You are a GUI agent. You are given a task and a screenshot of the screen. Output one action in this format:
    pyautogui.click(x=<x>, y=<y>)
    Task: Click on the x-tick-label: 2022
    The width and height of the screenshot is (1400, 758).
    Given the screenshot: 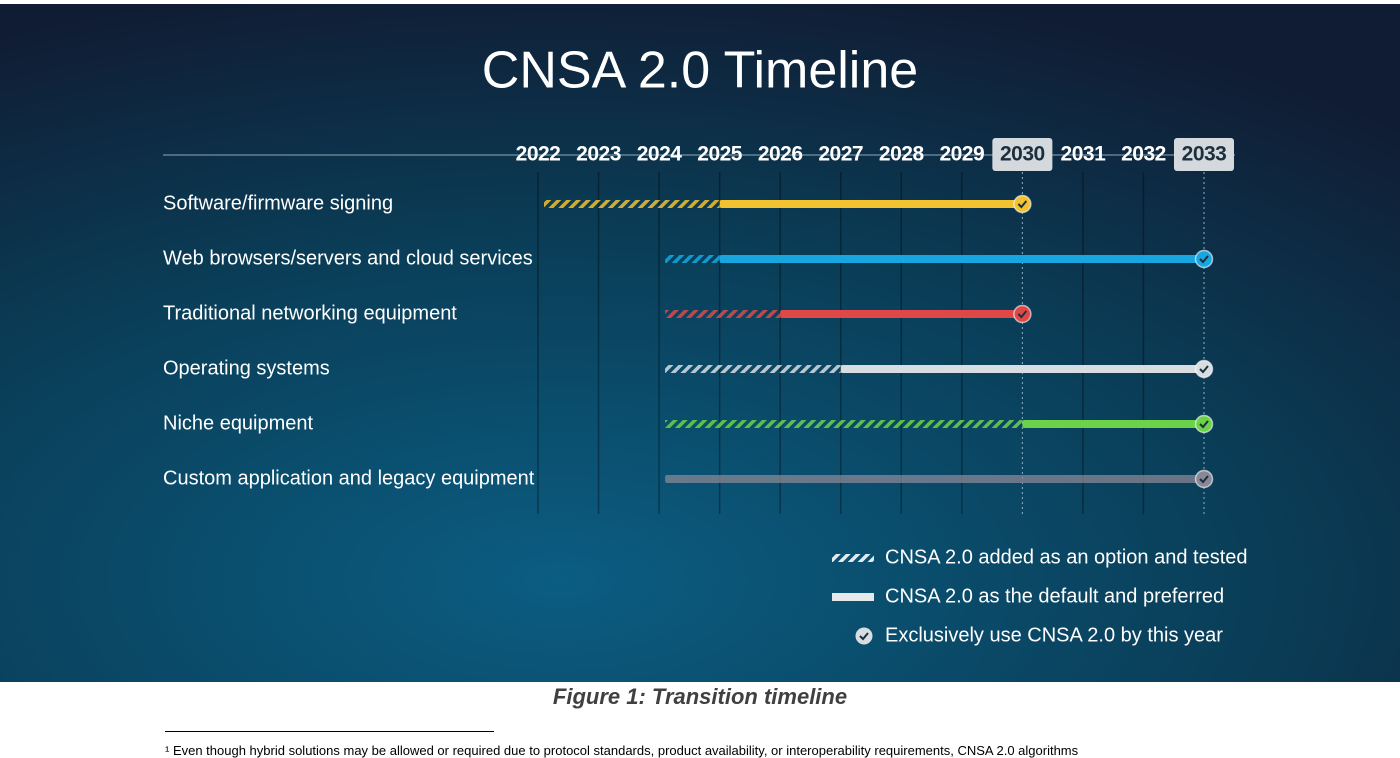 What is the action you would take?
    pyautogui.click(x=538, y=154)
    